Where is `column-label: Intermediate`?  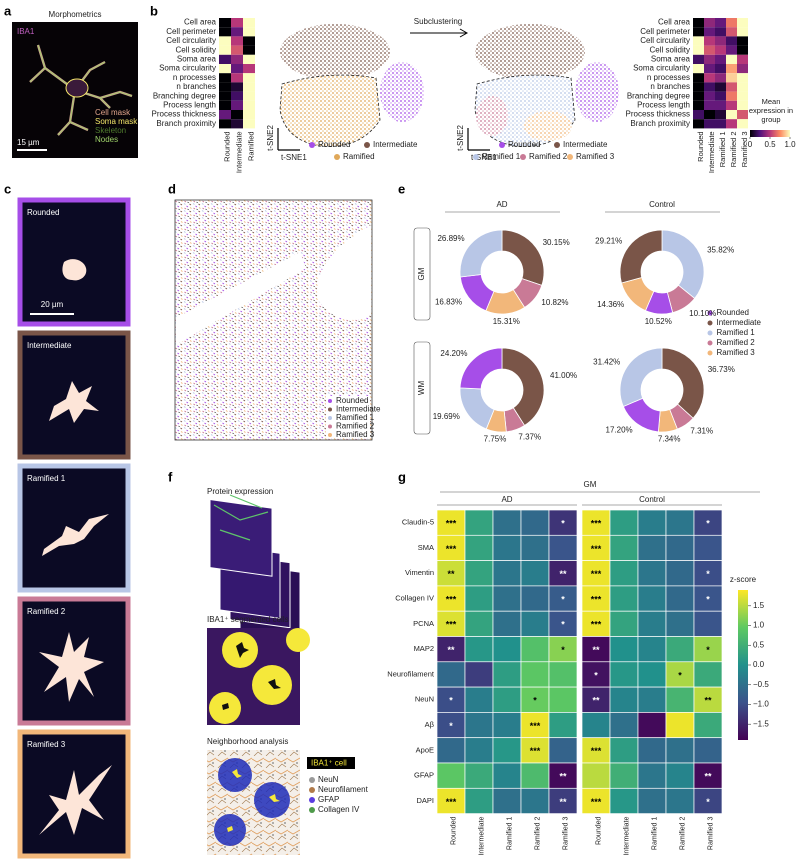 column-label: Intermediate is located at coordinates (481, 836).